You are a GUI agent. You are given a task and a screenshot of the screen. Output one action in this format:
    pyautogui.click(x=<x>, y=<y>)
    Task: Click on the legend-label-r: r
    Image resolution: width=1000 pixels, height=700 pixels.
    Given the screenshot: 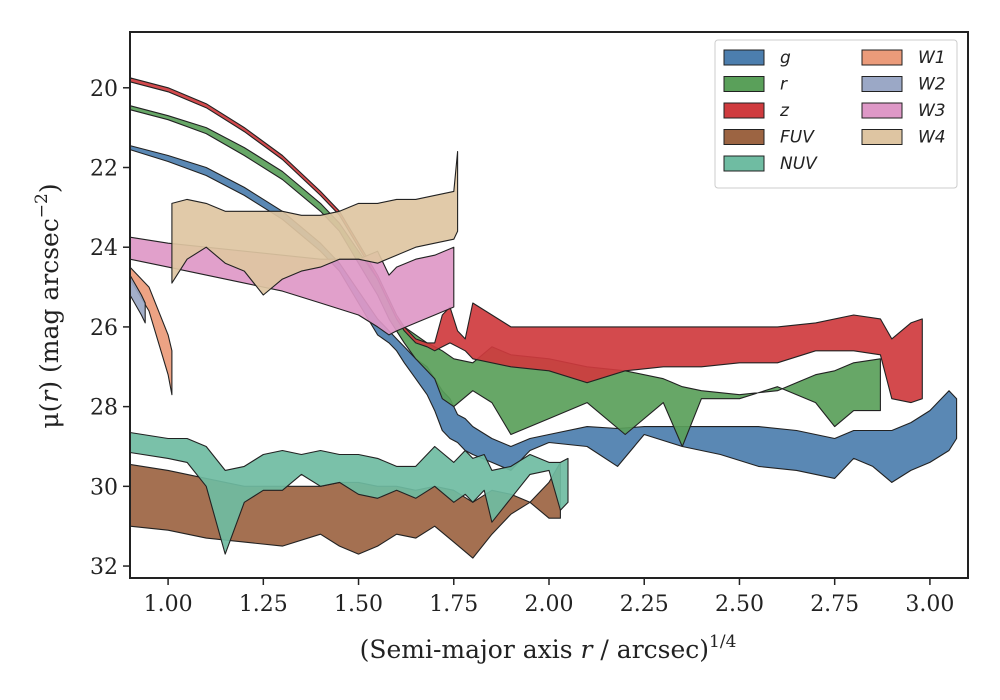 What is the action you would take?
    pyautogui.click(x=784, y=85)
    